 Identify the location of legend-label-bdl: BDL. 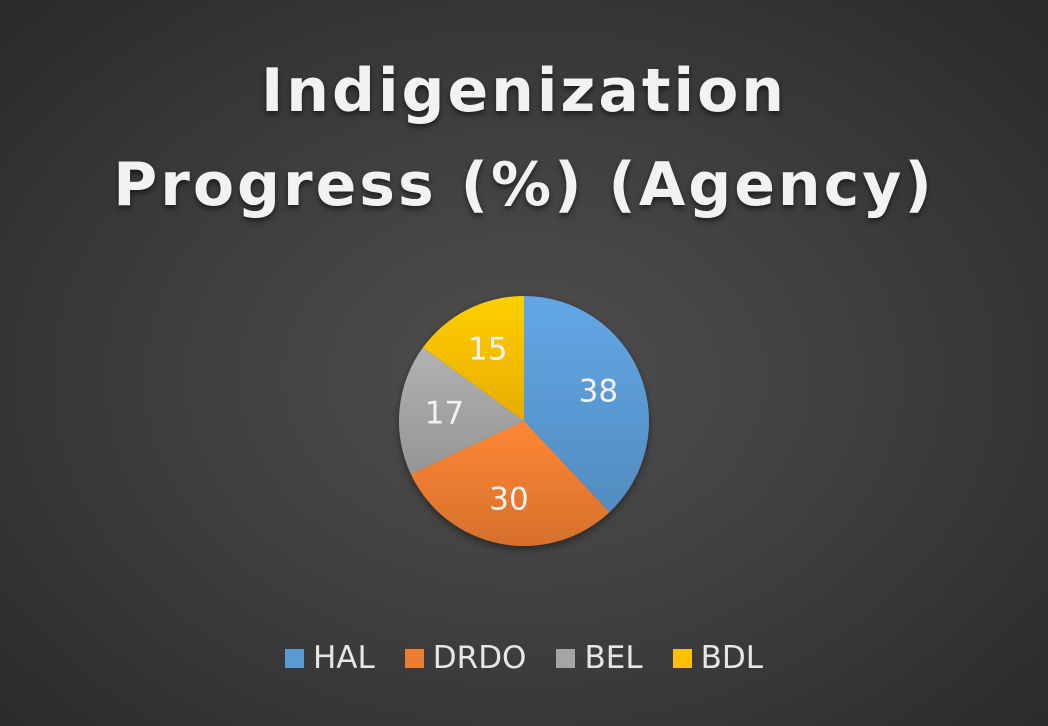
(732, 658).